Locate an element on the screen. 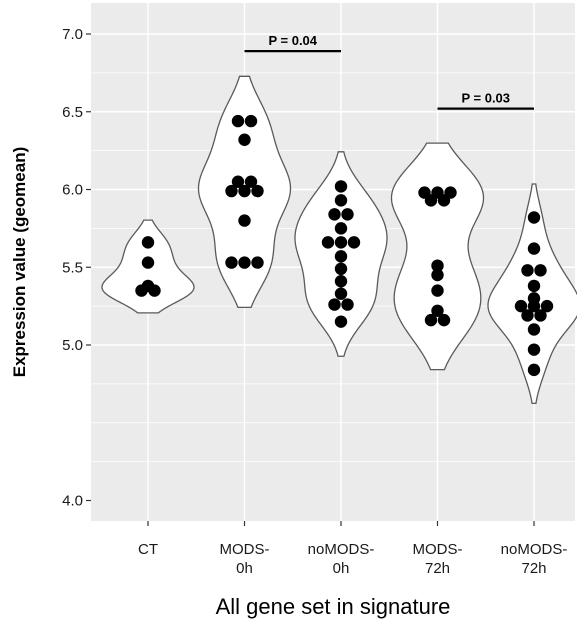 This screenshot has width=577, height=627. x-axis-ticks: CT MODS-0h noMODS-0h MODS-72h noMODS-72h is located at coordinates (352, 549).